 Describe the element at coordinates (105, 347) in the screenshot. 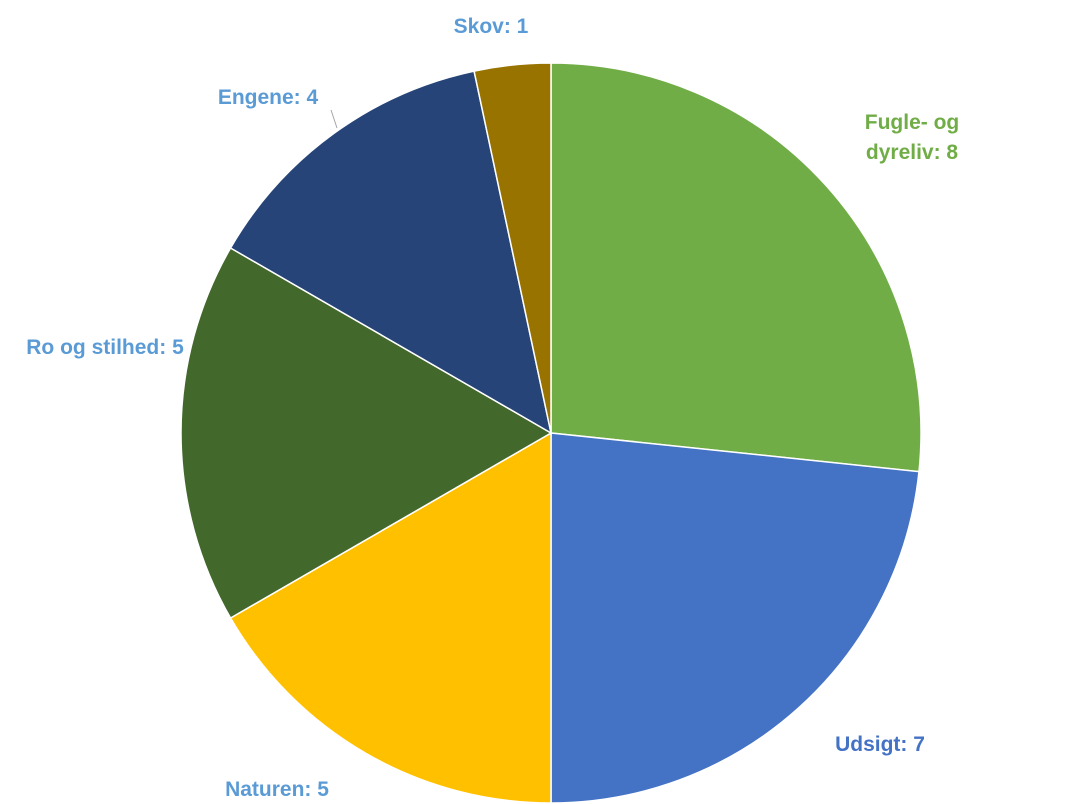

I see `data-label: Ro og stilhed: 5` at that location.